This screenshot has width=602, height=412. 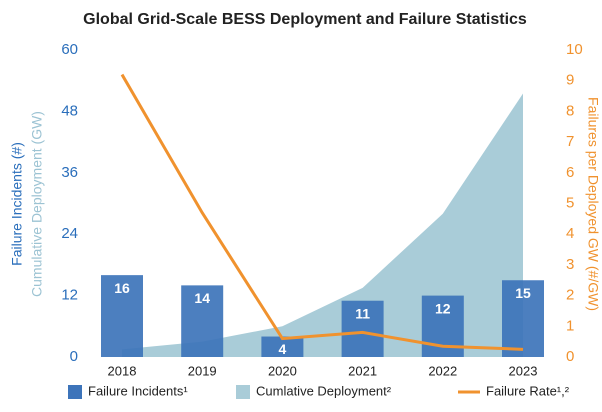 What do you see at coordinates (443, 308) in the screenshot?
I see `bar-label: 12` at bounding box center [443, 308].